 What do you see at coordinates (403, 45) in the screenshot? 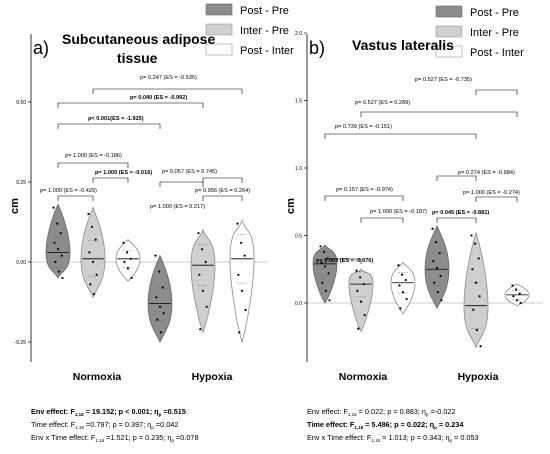
I see `panel-b-title: Vastus lateralis` at bounding box center [403, 45].